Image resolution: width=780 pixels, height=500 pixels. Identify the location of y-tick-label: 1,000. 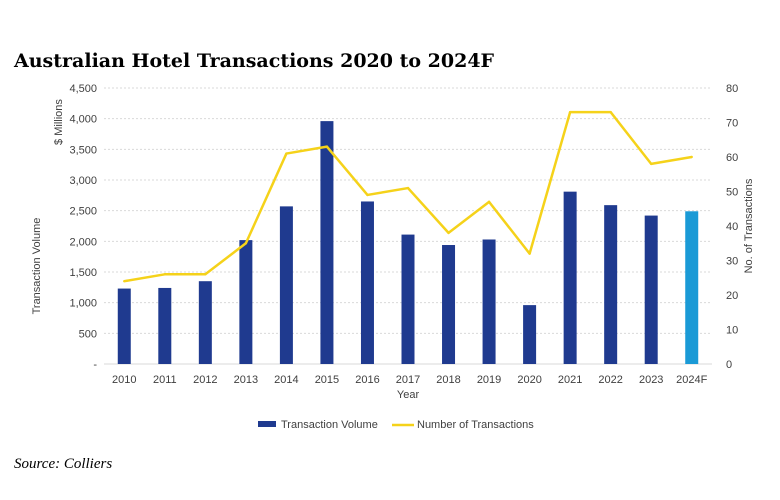
(83, 304).